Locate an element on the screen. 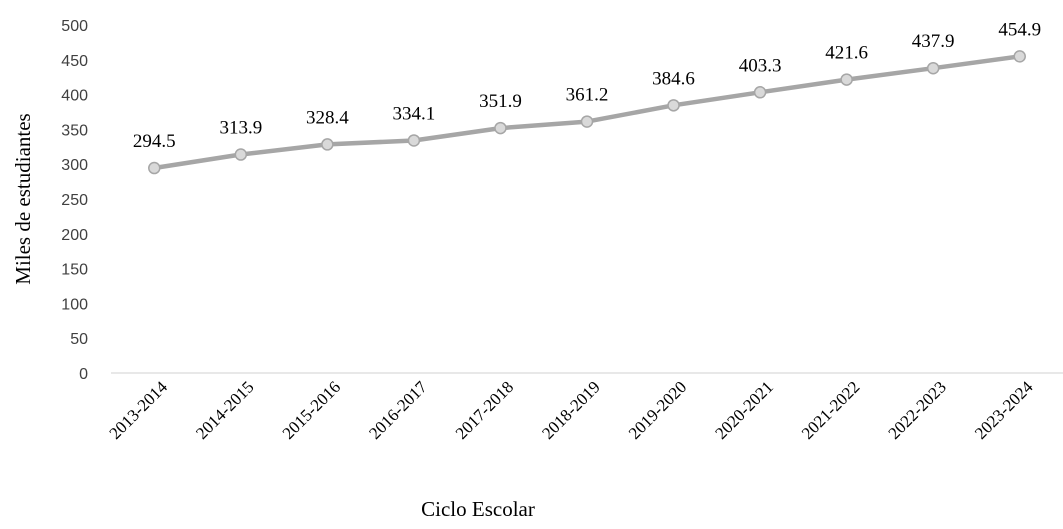 The width and height of the screenshot is (1063, 529). y-tick-label: 450 is located at coordinates (74, 61).